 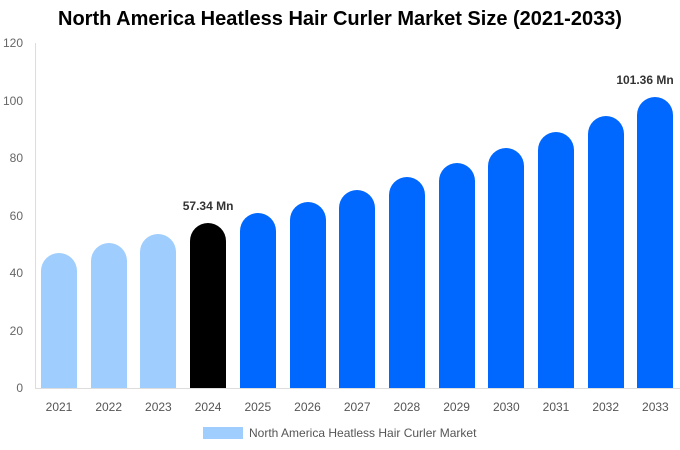 What do you see at coordinates (16, 215) in the screenshot?
I see `y-tick-label: 60` at bounding box center [16, 215].